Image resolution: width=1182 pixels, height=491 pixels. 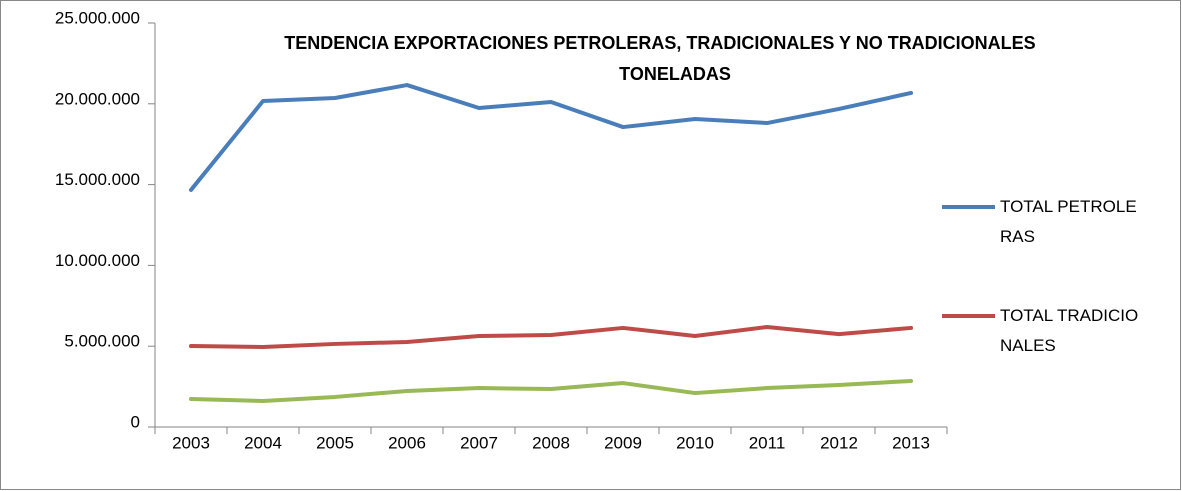 What do you see at coordinates (102, 341) in the screenshot?
I see `y-tick-label: 5.000.000` at bounding box center [102, 341].